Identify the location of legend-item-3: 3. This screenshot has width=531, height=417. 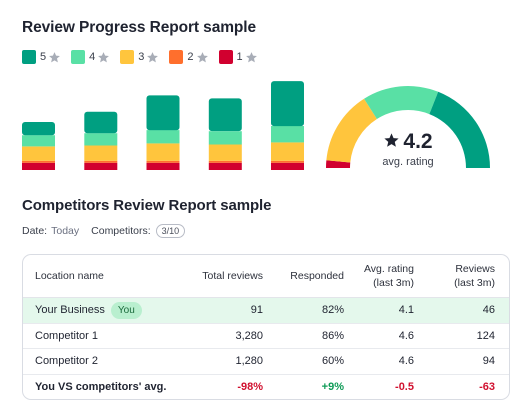
(139, 57).